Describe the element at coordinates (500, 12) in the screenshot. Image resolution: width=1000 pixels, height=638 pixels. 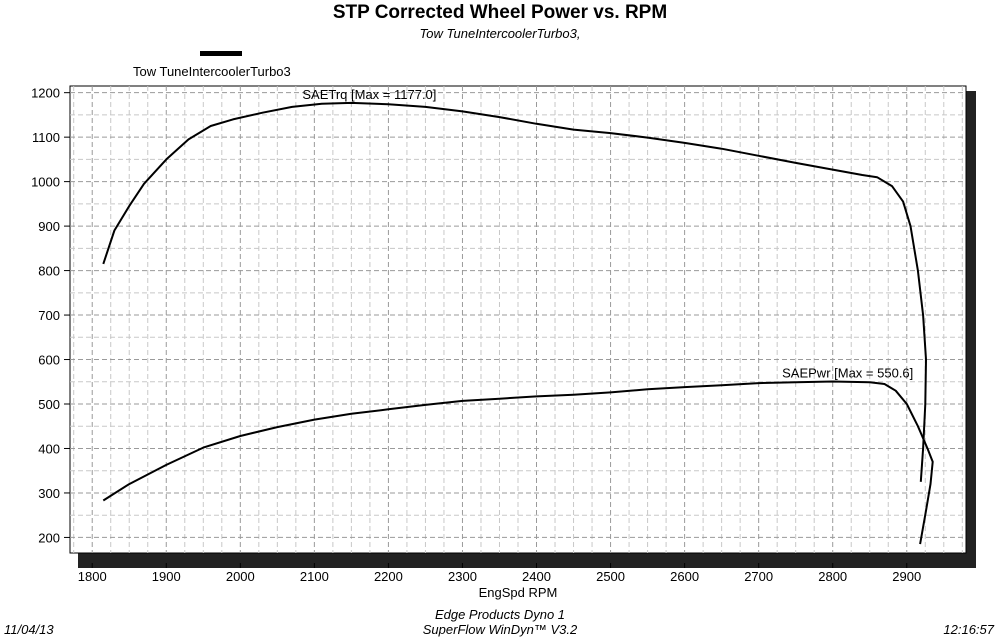
I see `chart-title: STP Corrected Wheel Power vs. RPM` at that location.